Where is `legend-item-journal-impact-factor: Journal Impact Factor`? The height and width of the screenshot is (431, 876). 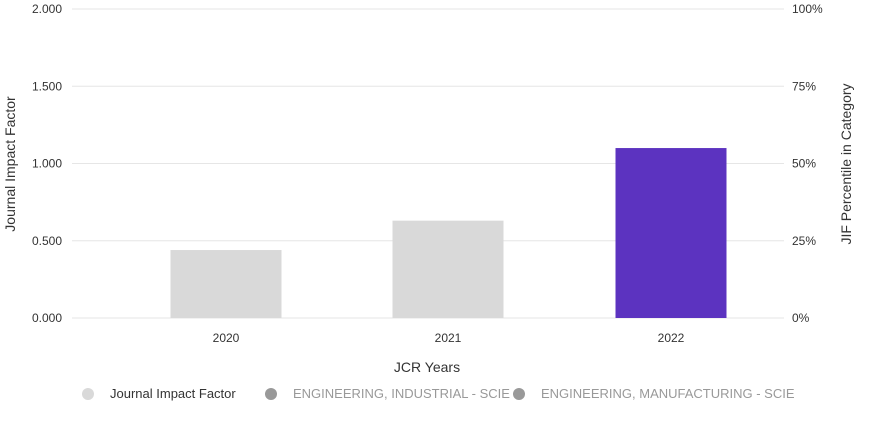
legend-item-journal-impact-factor: Journal Impact Factor is located at coordinates (159, 393).